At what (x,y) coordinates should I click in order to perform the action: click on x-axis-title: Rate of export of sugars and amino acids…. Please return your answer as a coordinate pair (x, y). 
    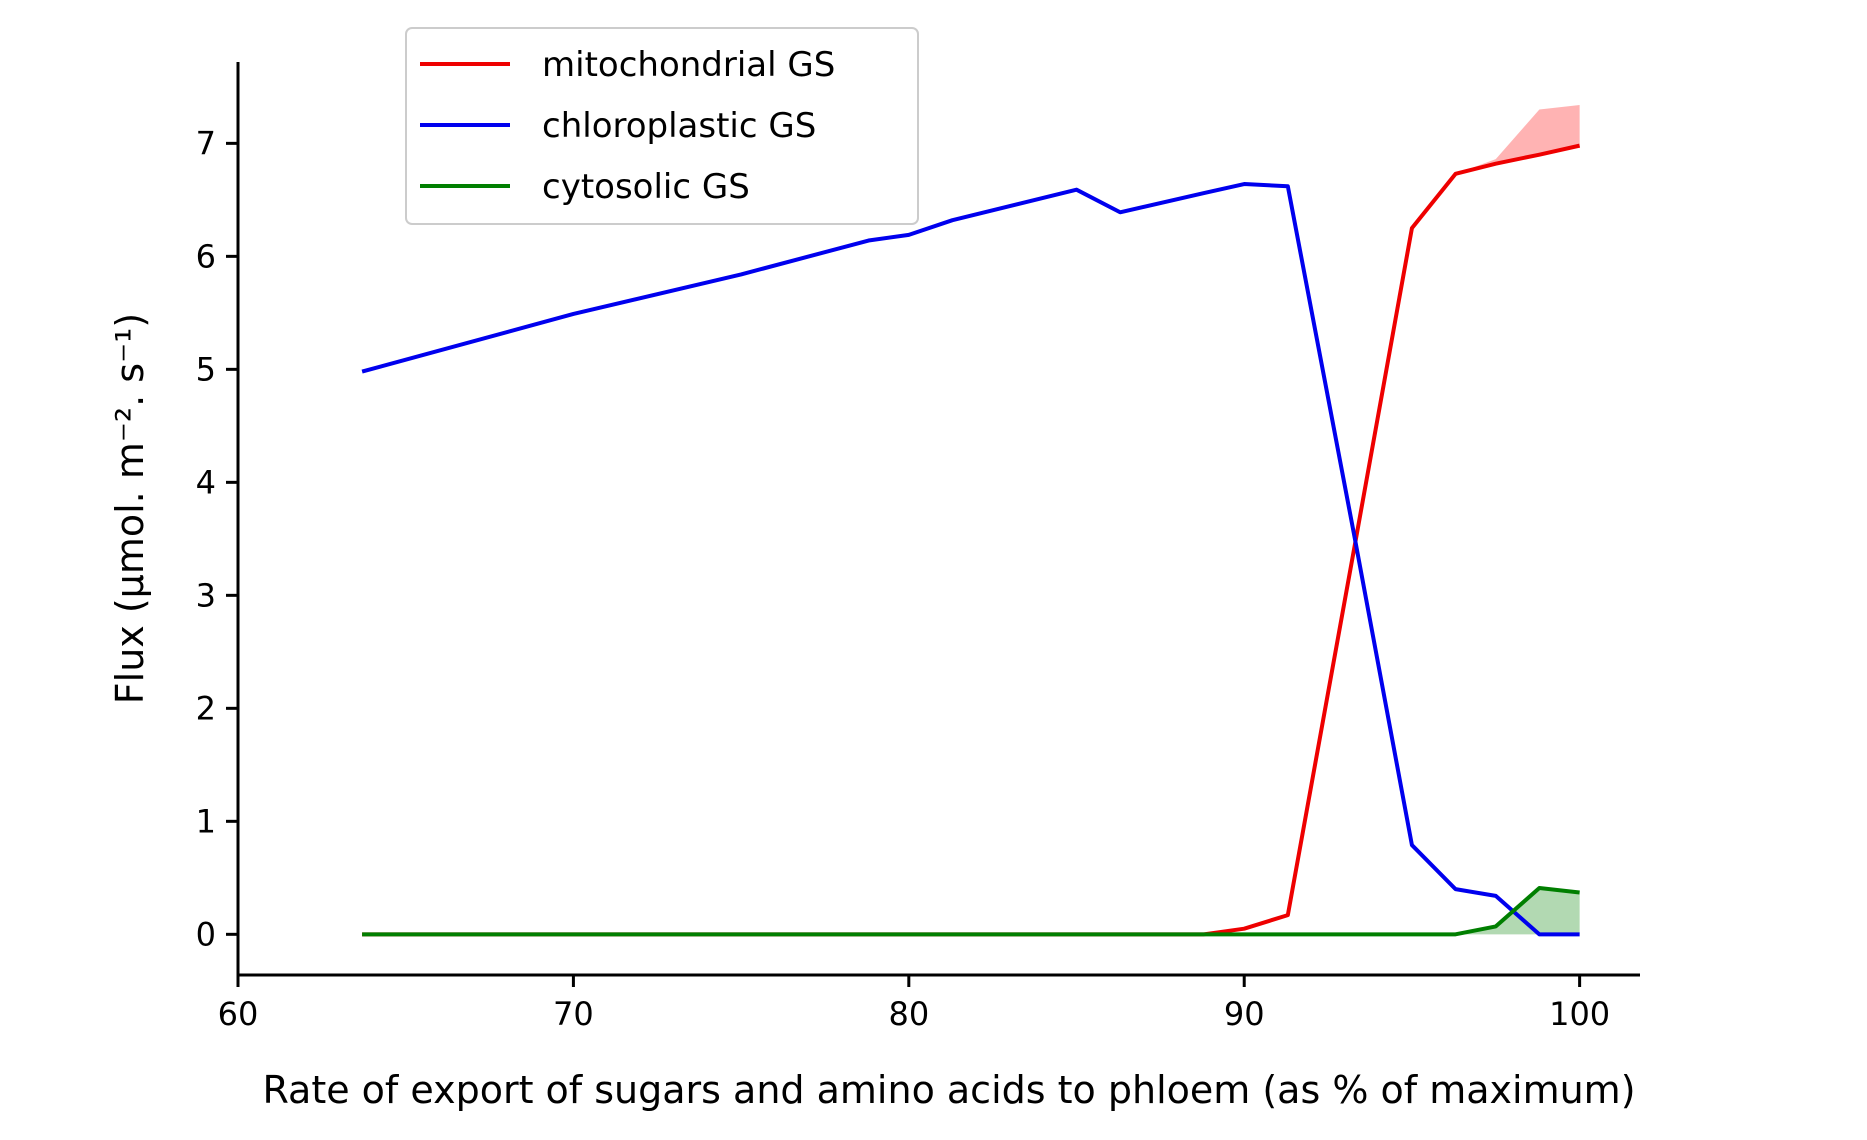
    Looking at the image, I should click on (948, 1090).